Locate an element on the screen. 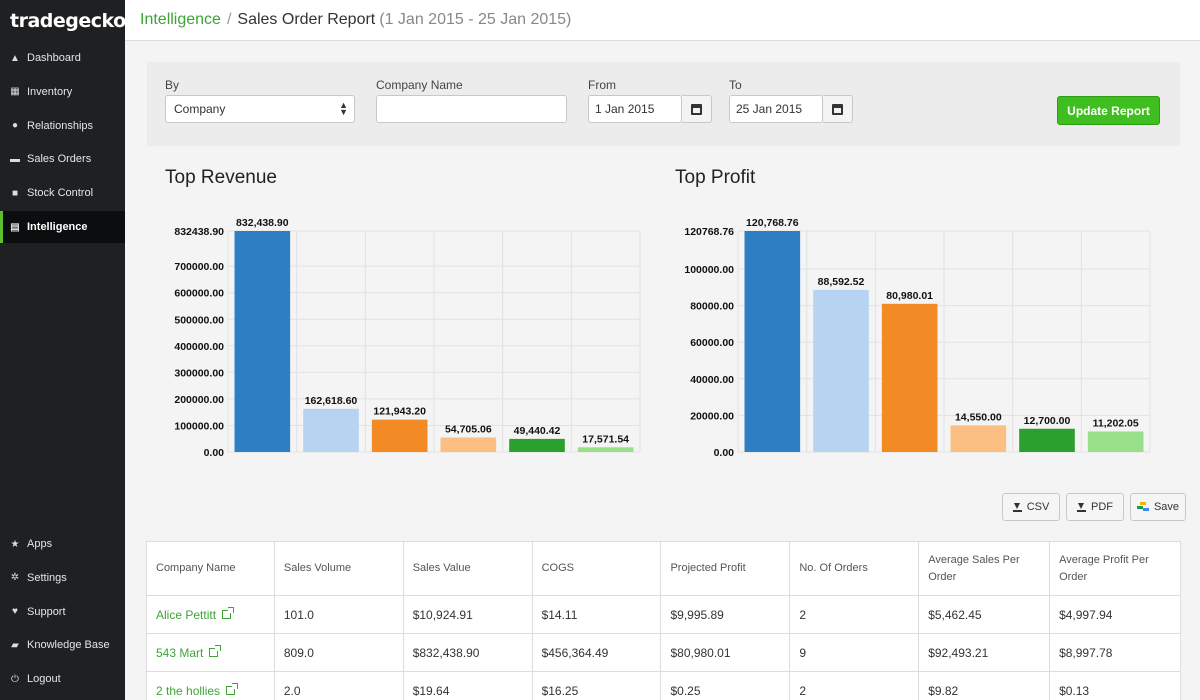 The image size is (1200, 700). bar-value-label: 88,592.52 is located at coordinates (841, 282).